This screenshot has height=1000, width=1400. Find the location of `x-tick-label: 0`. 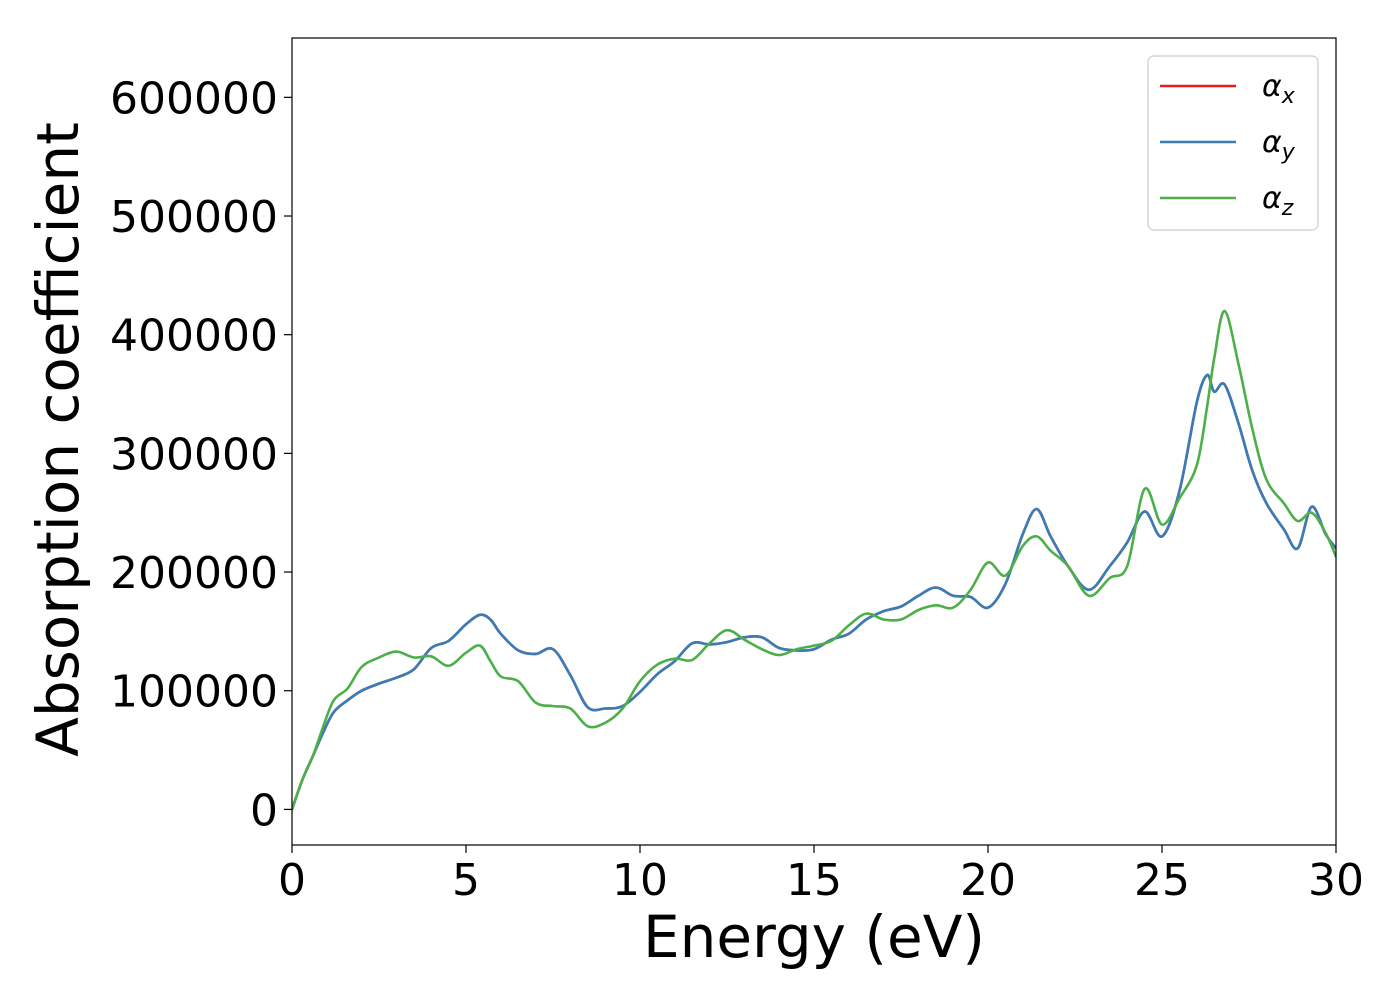

x-tick-label: 0 is located at coordinates (292, 880).